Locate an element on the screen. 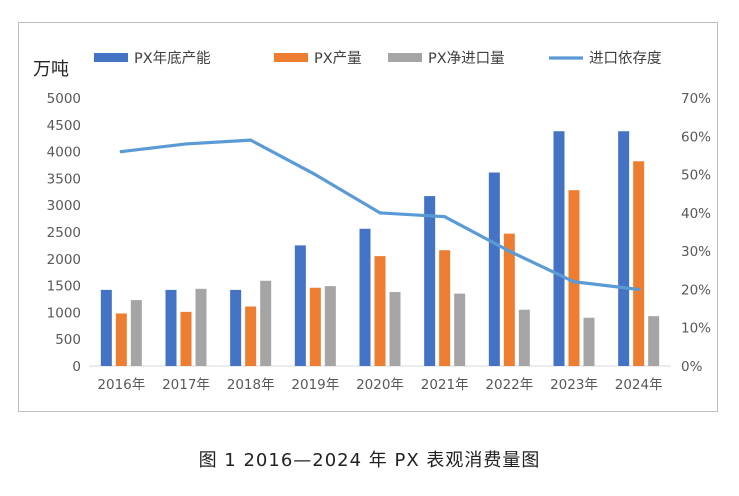  y-left-tick-label: 3000 is located at coordinates (64, 206).